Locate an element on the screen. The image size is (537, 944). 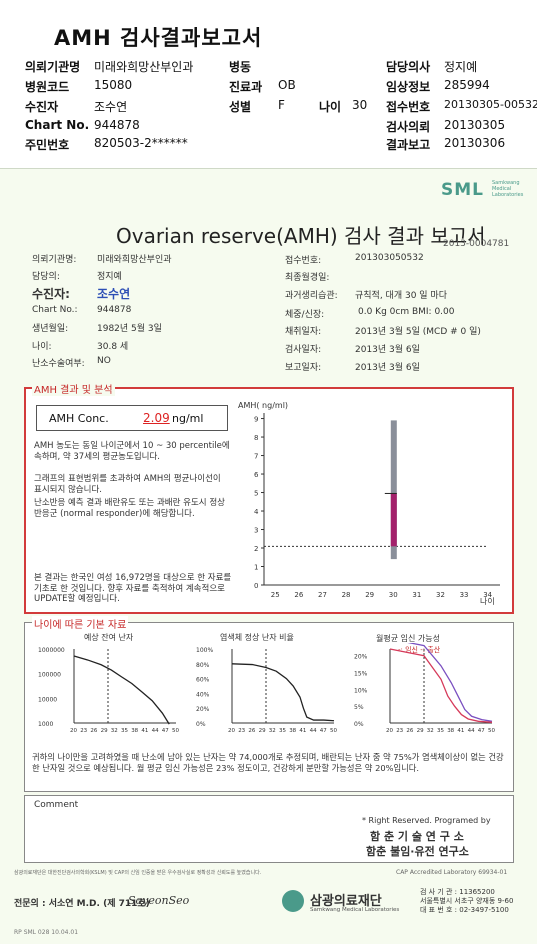
label-patient: 수진자 is located at coordinates (42, 107).